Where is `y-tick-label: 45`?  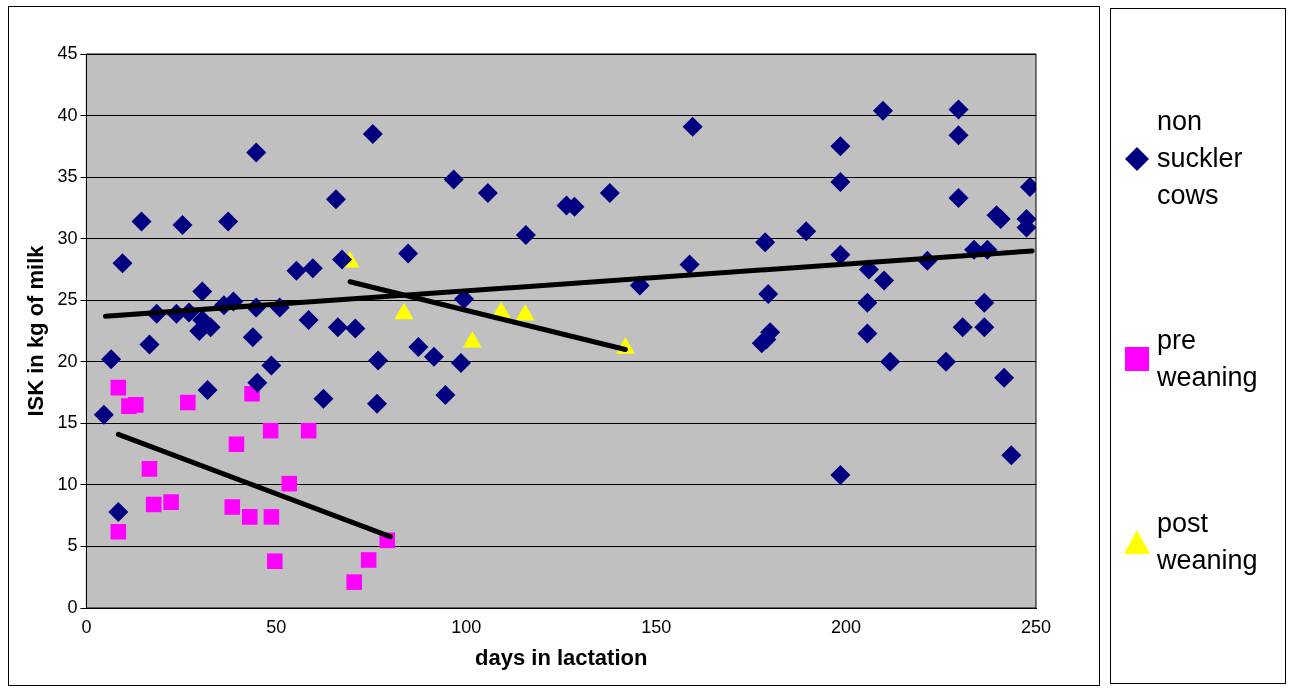 y-tick-label: 45 is located at coordinates (67, 52).